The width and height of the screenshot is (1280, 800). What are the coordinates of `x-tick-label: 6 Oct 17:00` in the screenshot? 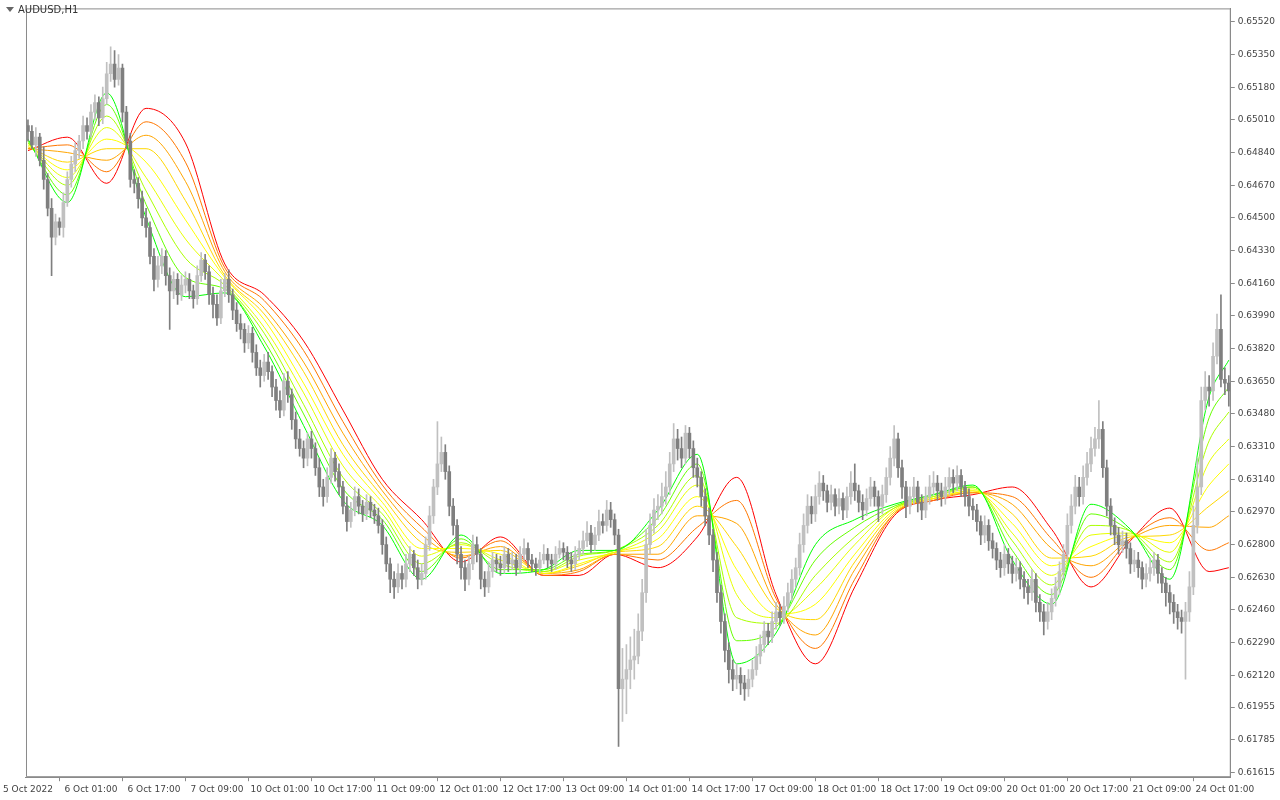 It's located at (154, 788).